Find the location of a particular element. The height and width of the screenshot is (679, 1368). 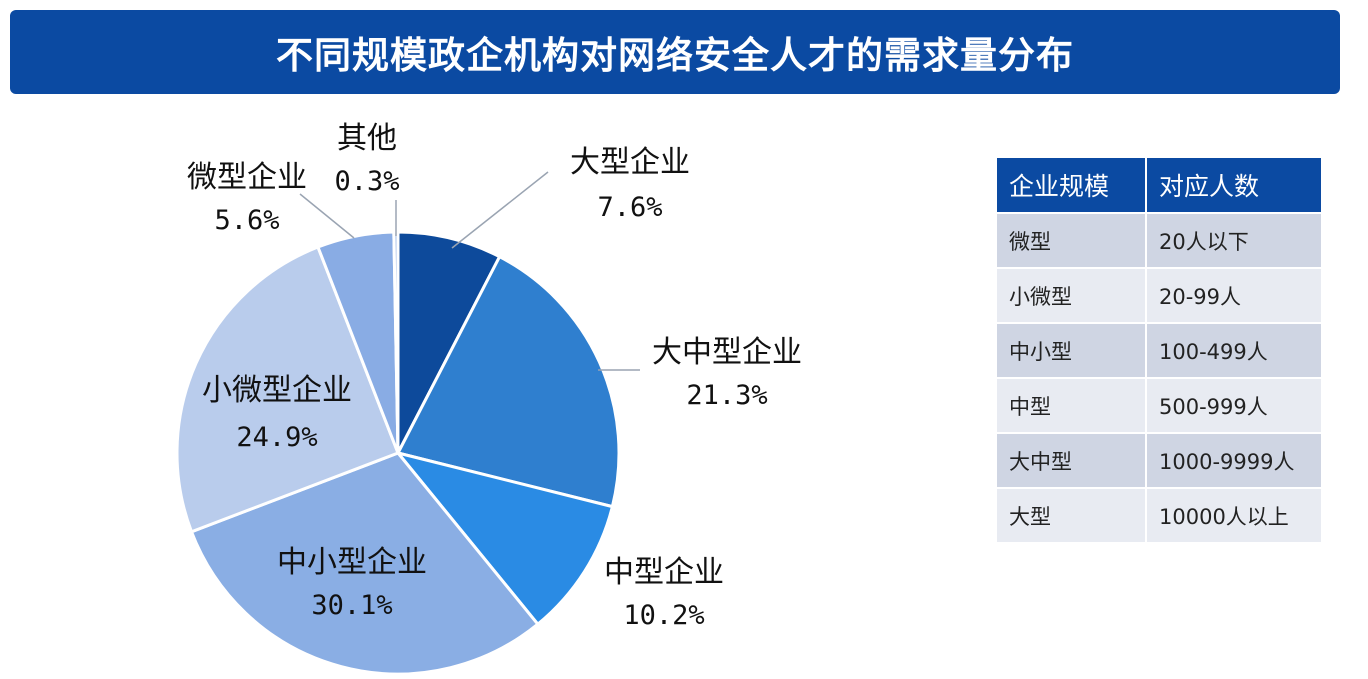

slice-label: 小微型企业 is located at coordinates (277, 390).